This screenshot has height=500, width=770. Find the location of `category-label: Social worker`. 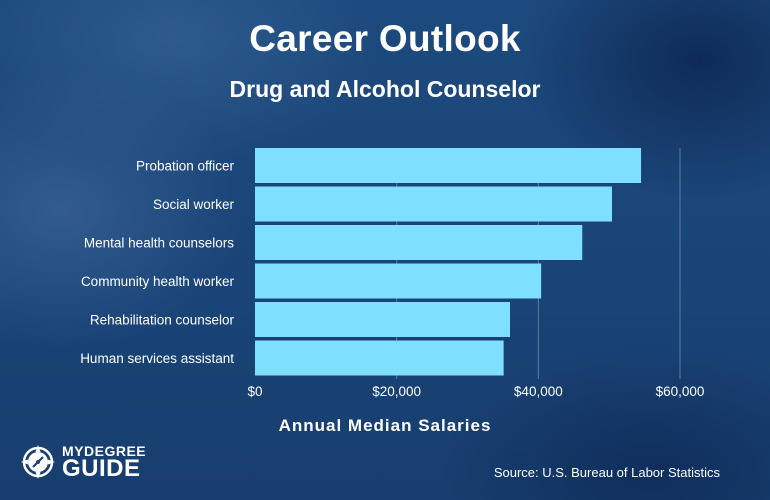

category-label: Social worker is located at coordinates (194, 204).